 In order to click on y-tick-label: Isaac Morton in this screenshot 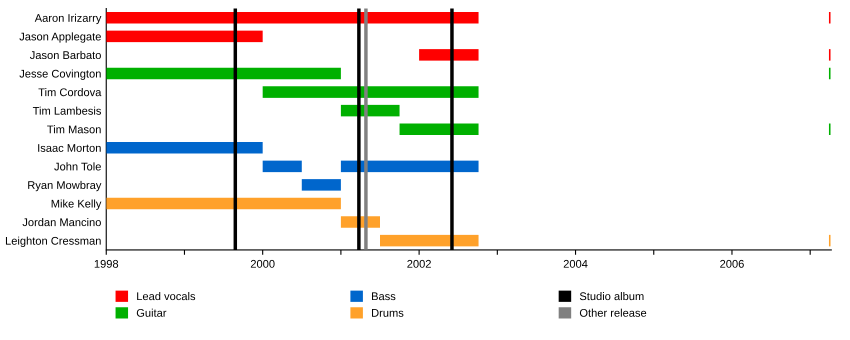, I will do `click(69, 148)`.